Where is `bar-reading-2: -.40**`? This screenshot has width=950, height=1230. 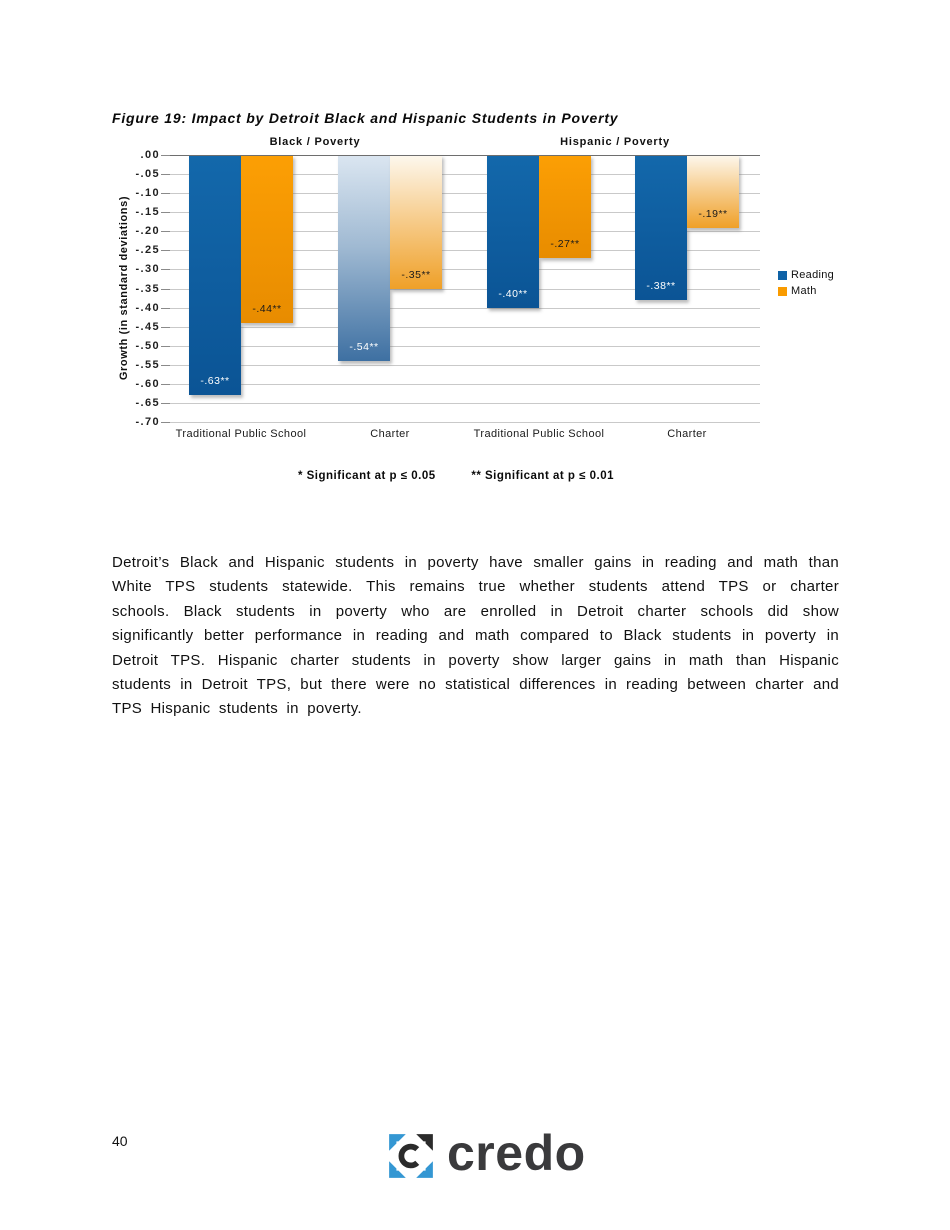 bar-reading-2: -.40** is located at coordinates (513, 231).